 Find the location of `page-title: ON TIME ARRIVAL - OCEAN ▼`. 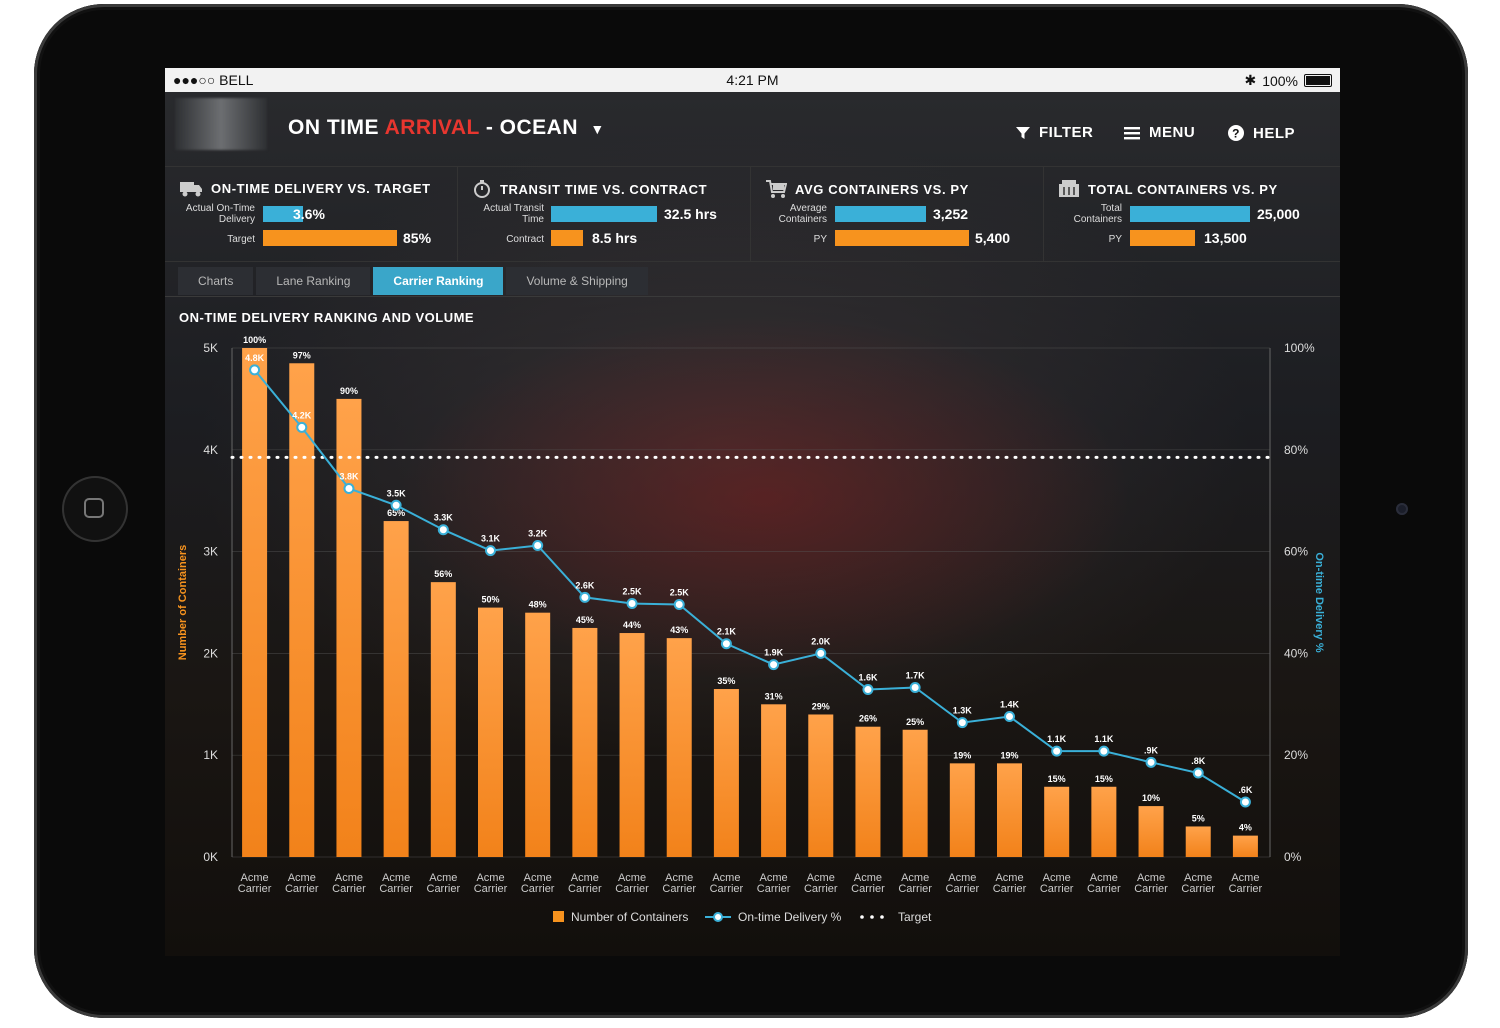

page-title: ON TIME ARRIVAL - OCEAN ▼ is located at coordinates (446, 128).